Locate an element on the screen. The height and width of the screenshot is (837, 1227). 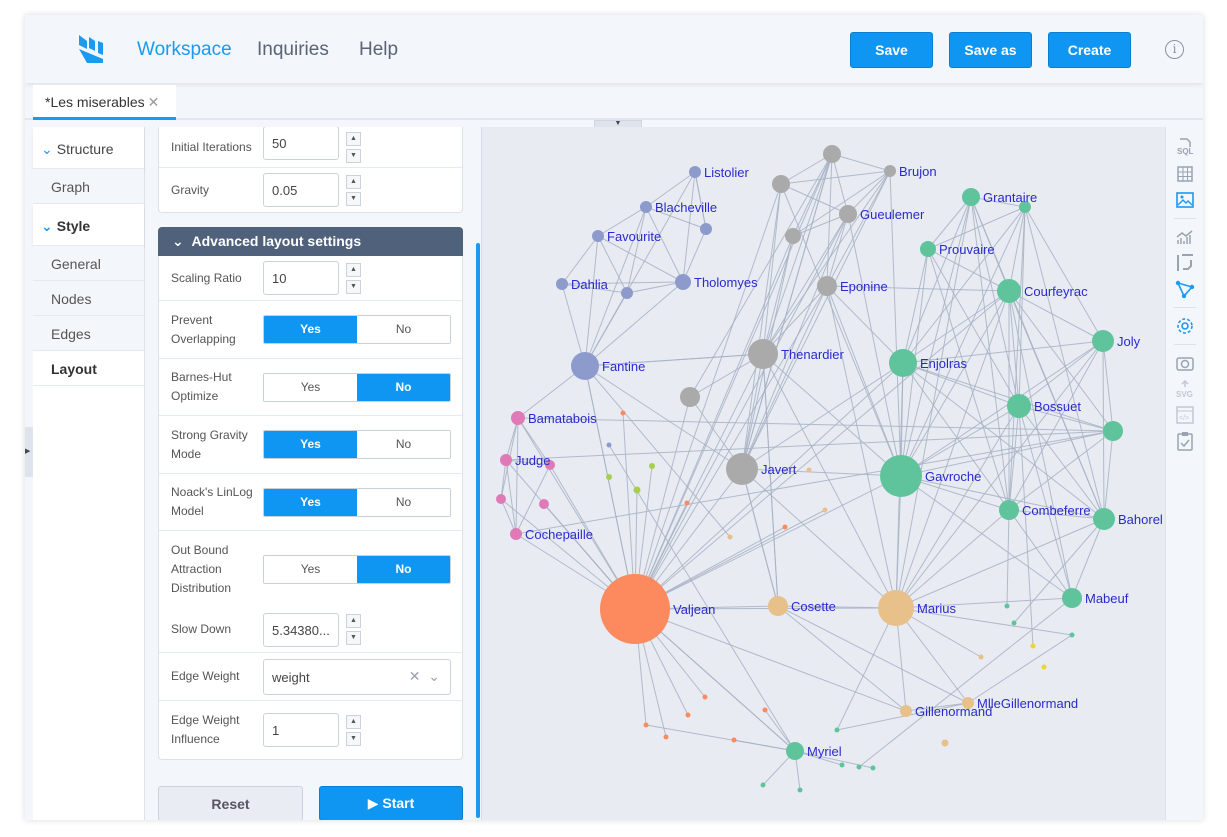
toggle-yes: Yes is located at coordinates (310, 502).